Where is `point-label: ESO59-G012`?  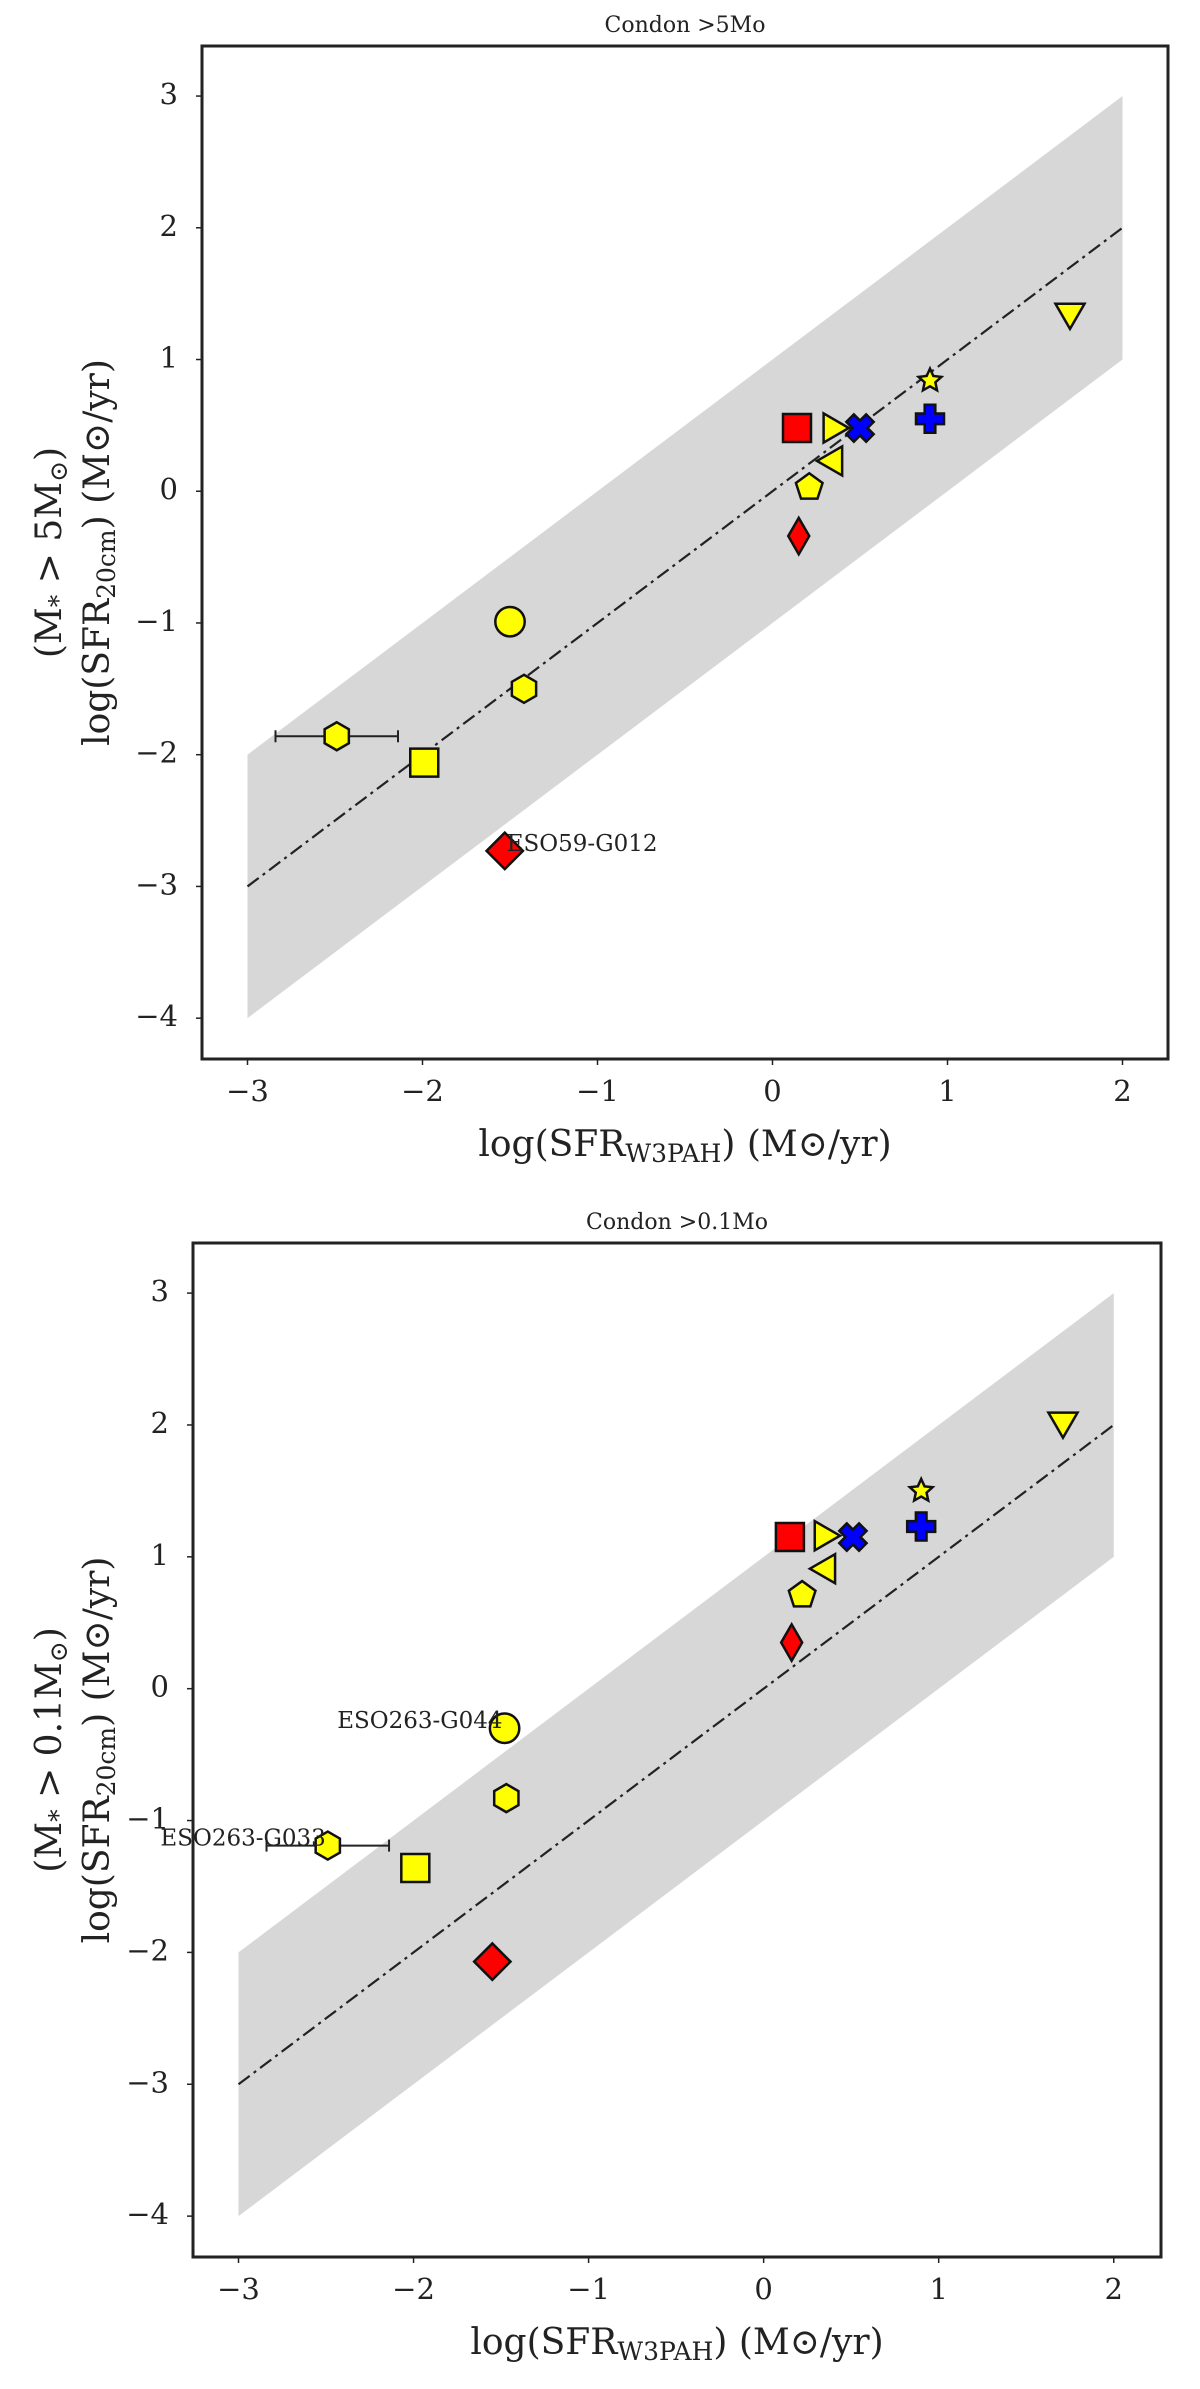
point-label: ESO59-G012 is located at coordinates (582, 844).